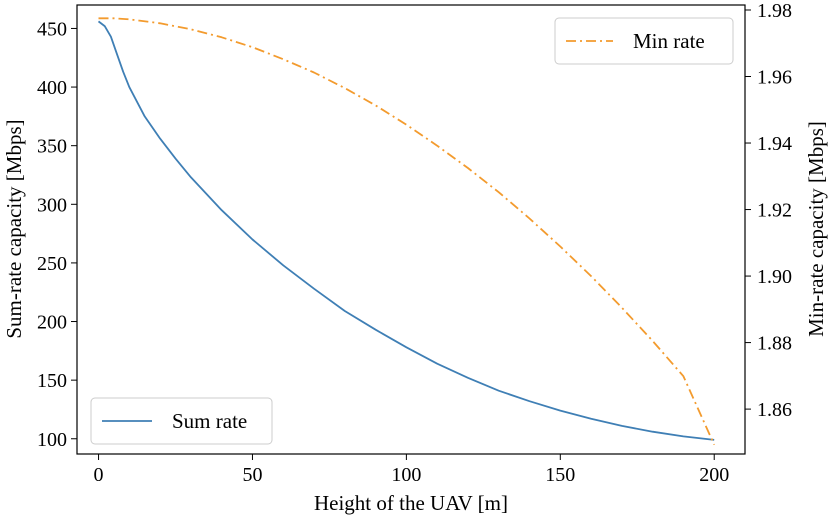 This screenshot has width=830, height=521. Describe the element at coordinates (774, 410) in the screenshot. I see `y-right-tick-label: 1.86` at that location.